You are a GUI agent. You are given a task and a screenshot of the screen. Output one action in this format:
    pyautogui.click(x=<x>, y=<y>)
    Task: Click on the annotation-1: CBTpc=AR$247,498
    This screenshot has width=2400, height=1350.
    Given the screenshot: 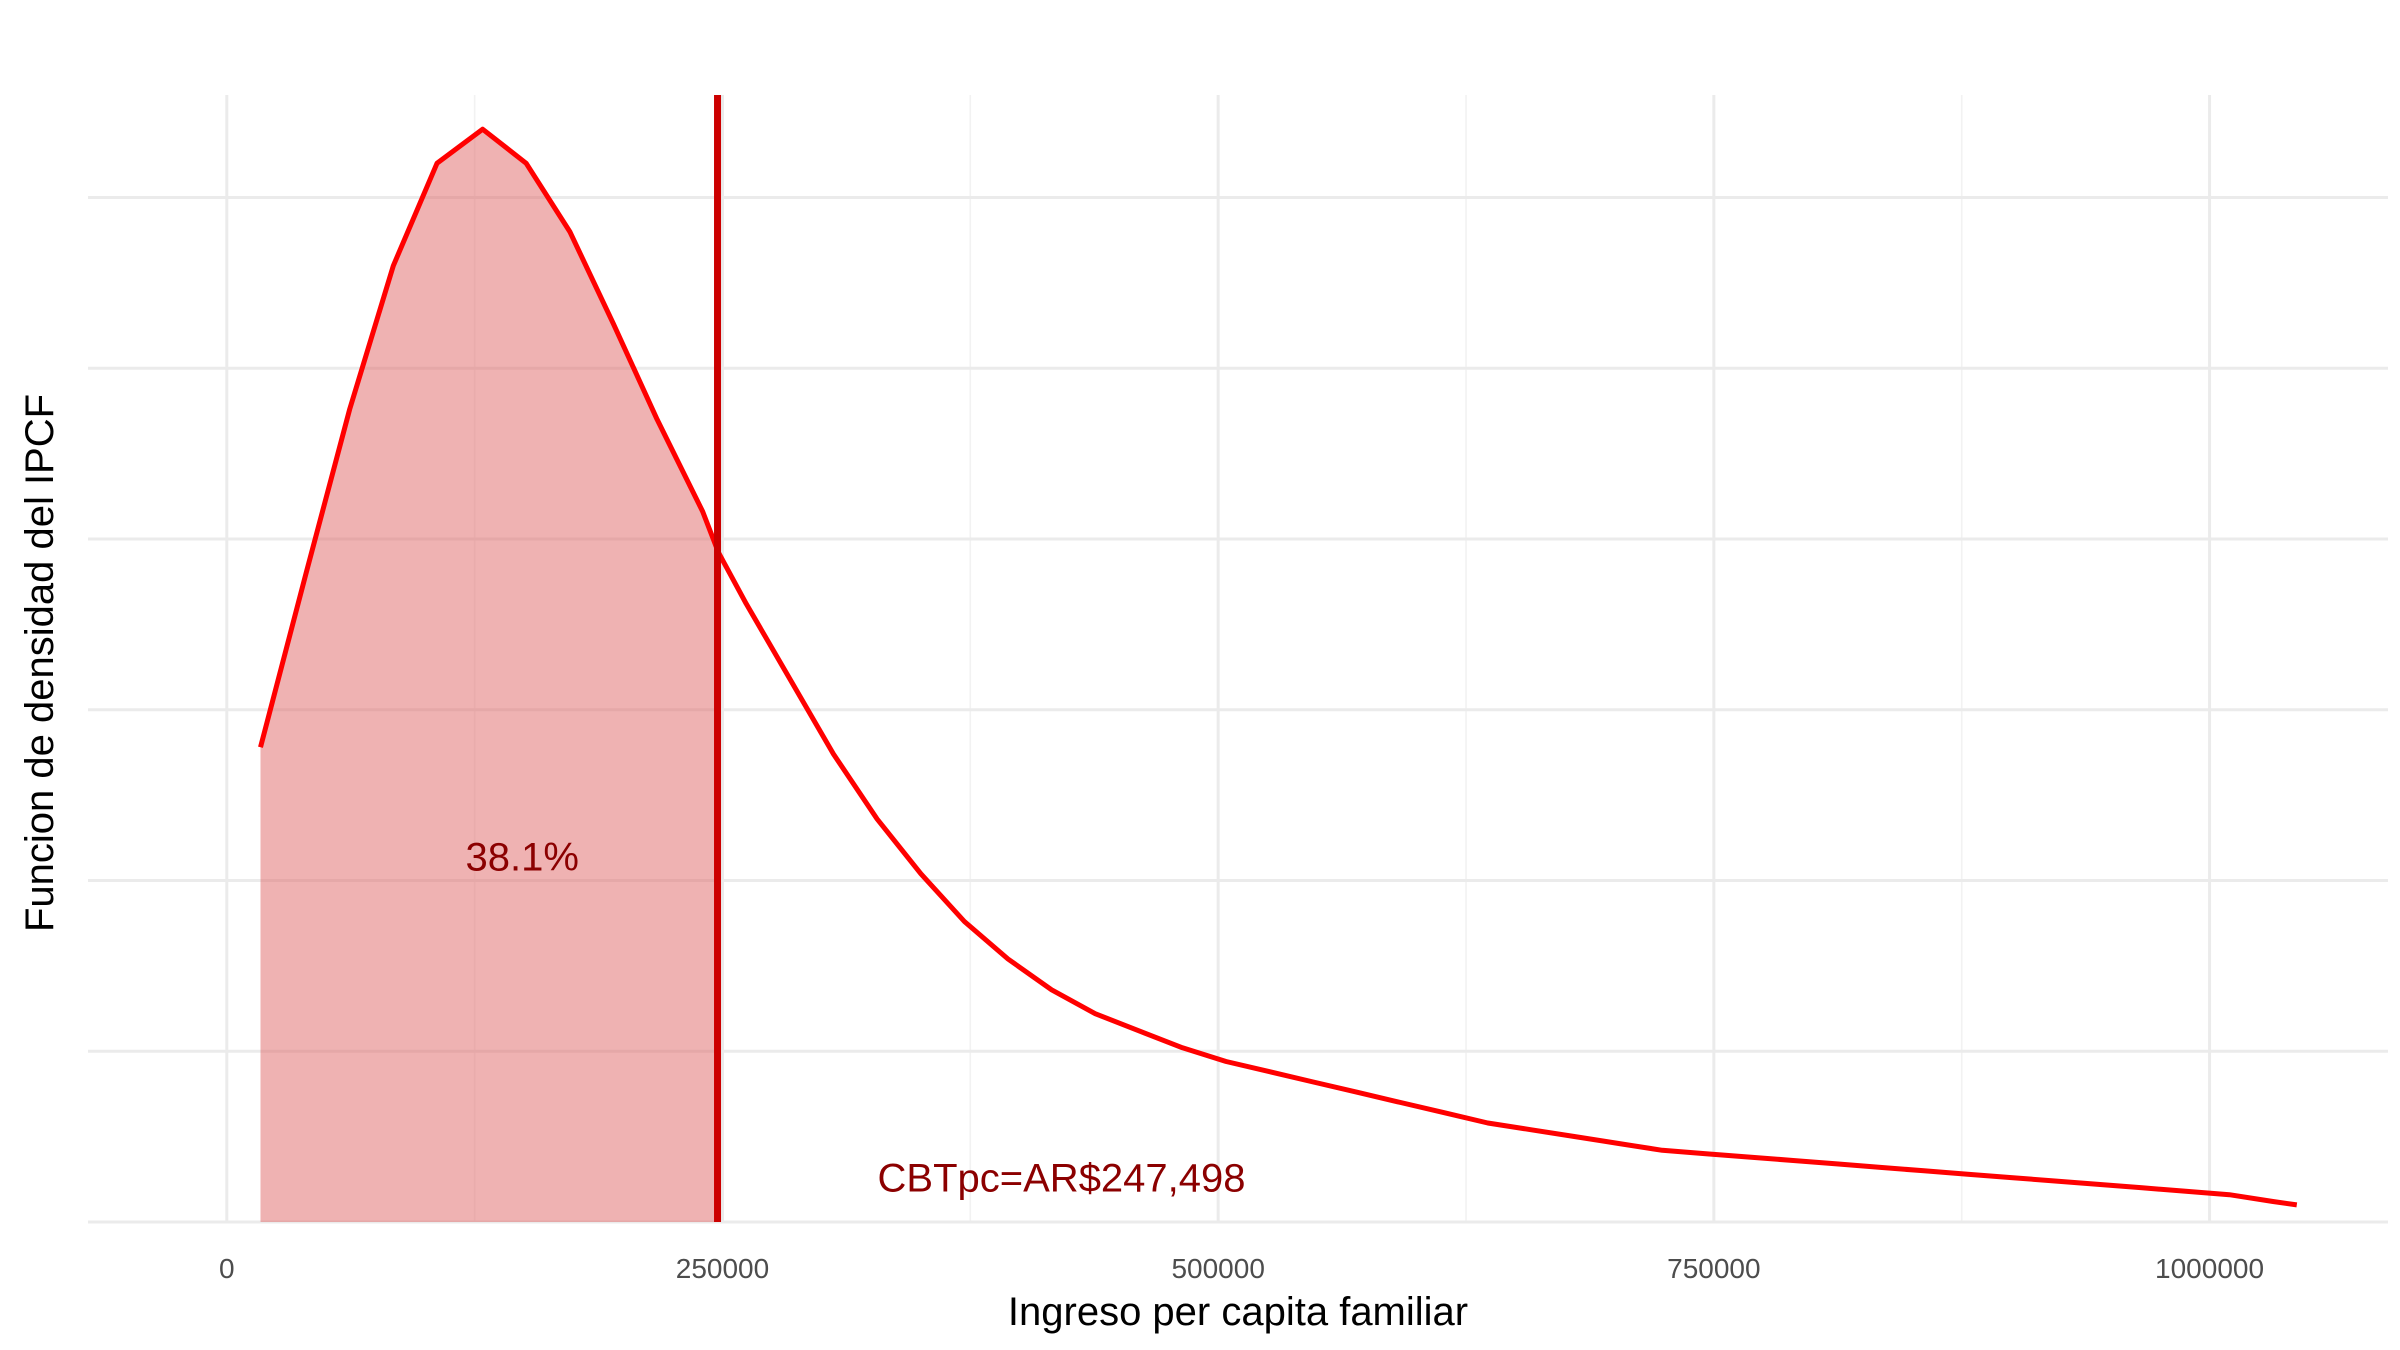 What is the action you would take?
    pyautogui.click(x=1062, y=1179)
    